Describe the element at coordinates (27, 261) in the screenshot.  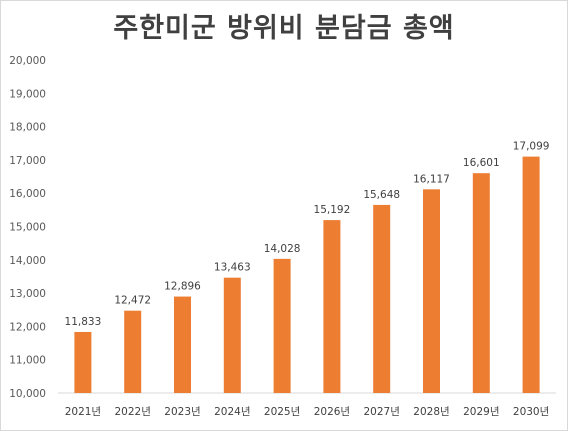
I see `y-tick-label: 14,000` at that location.